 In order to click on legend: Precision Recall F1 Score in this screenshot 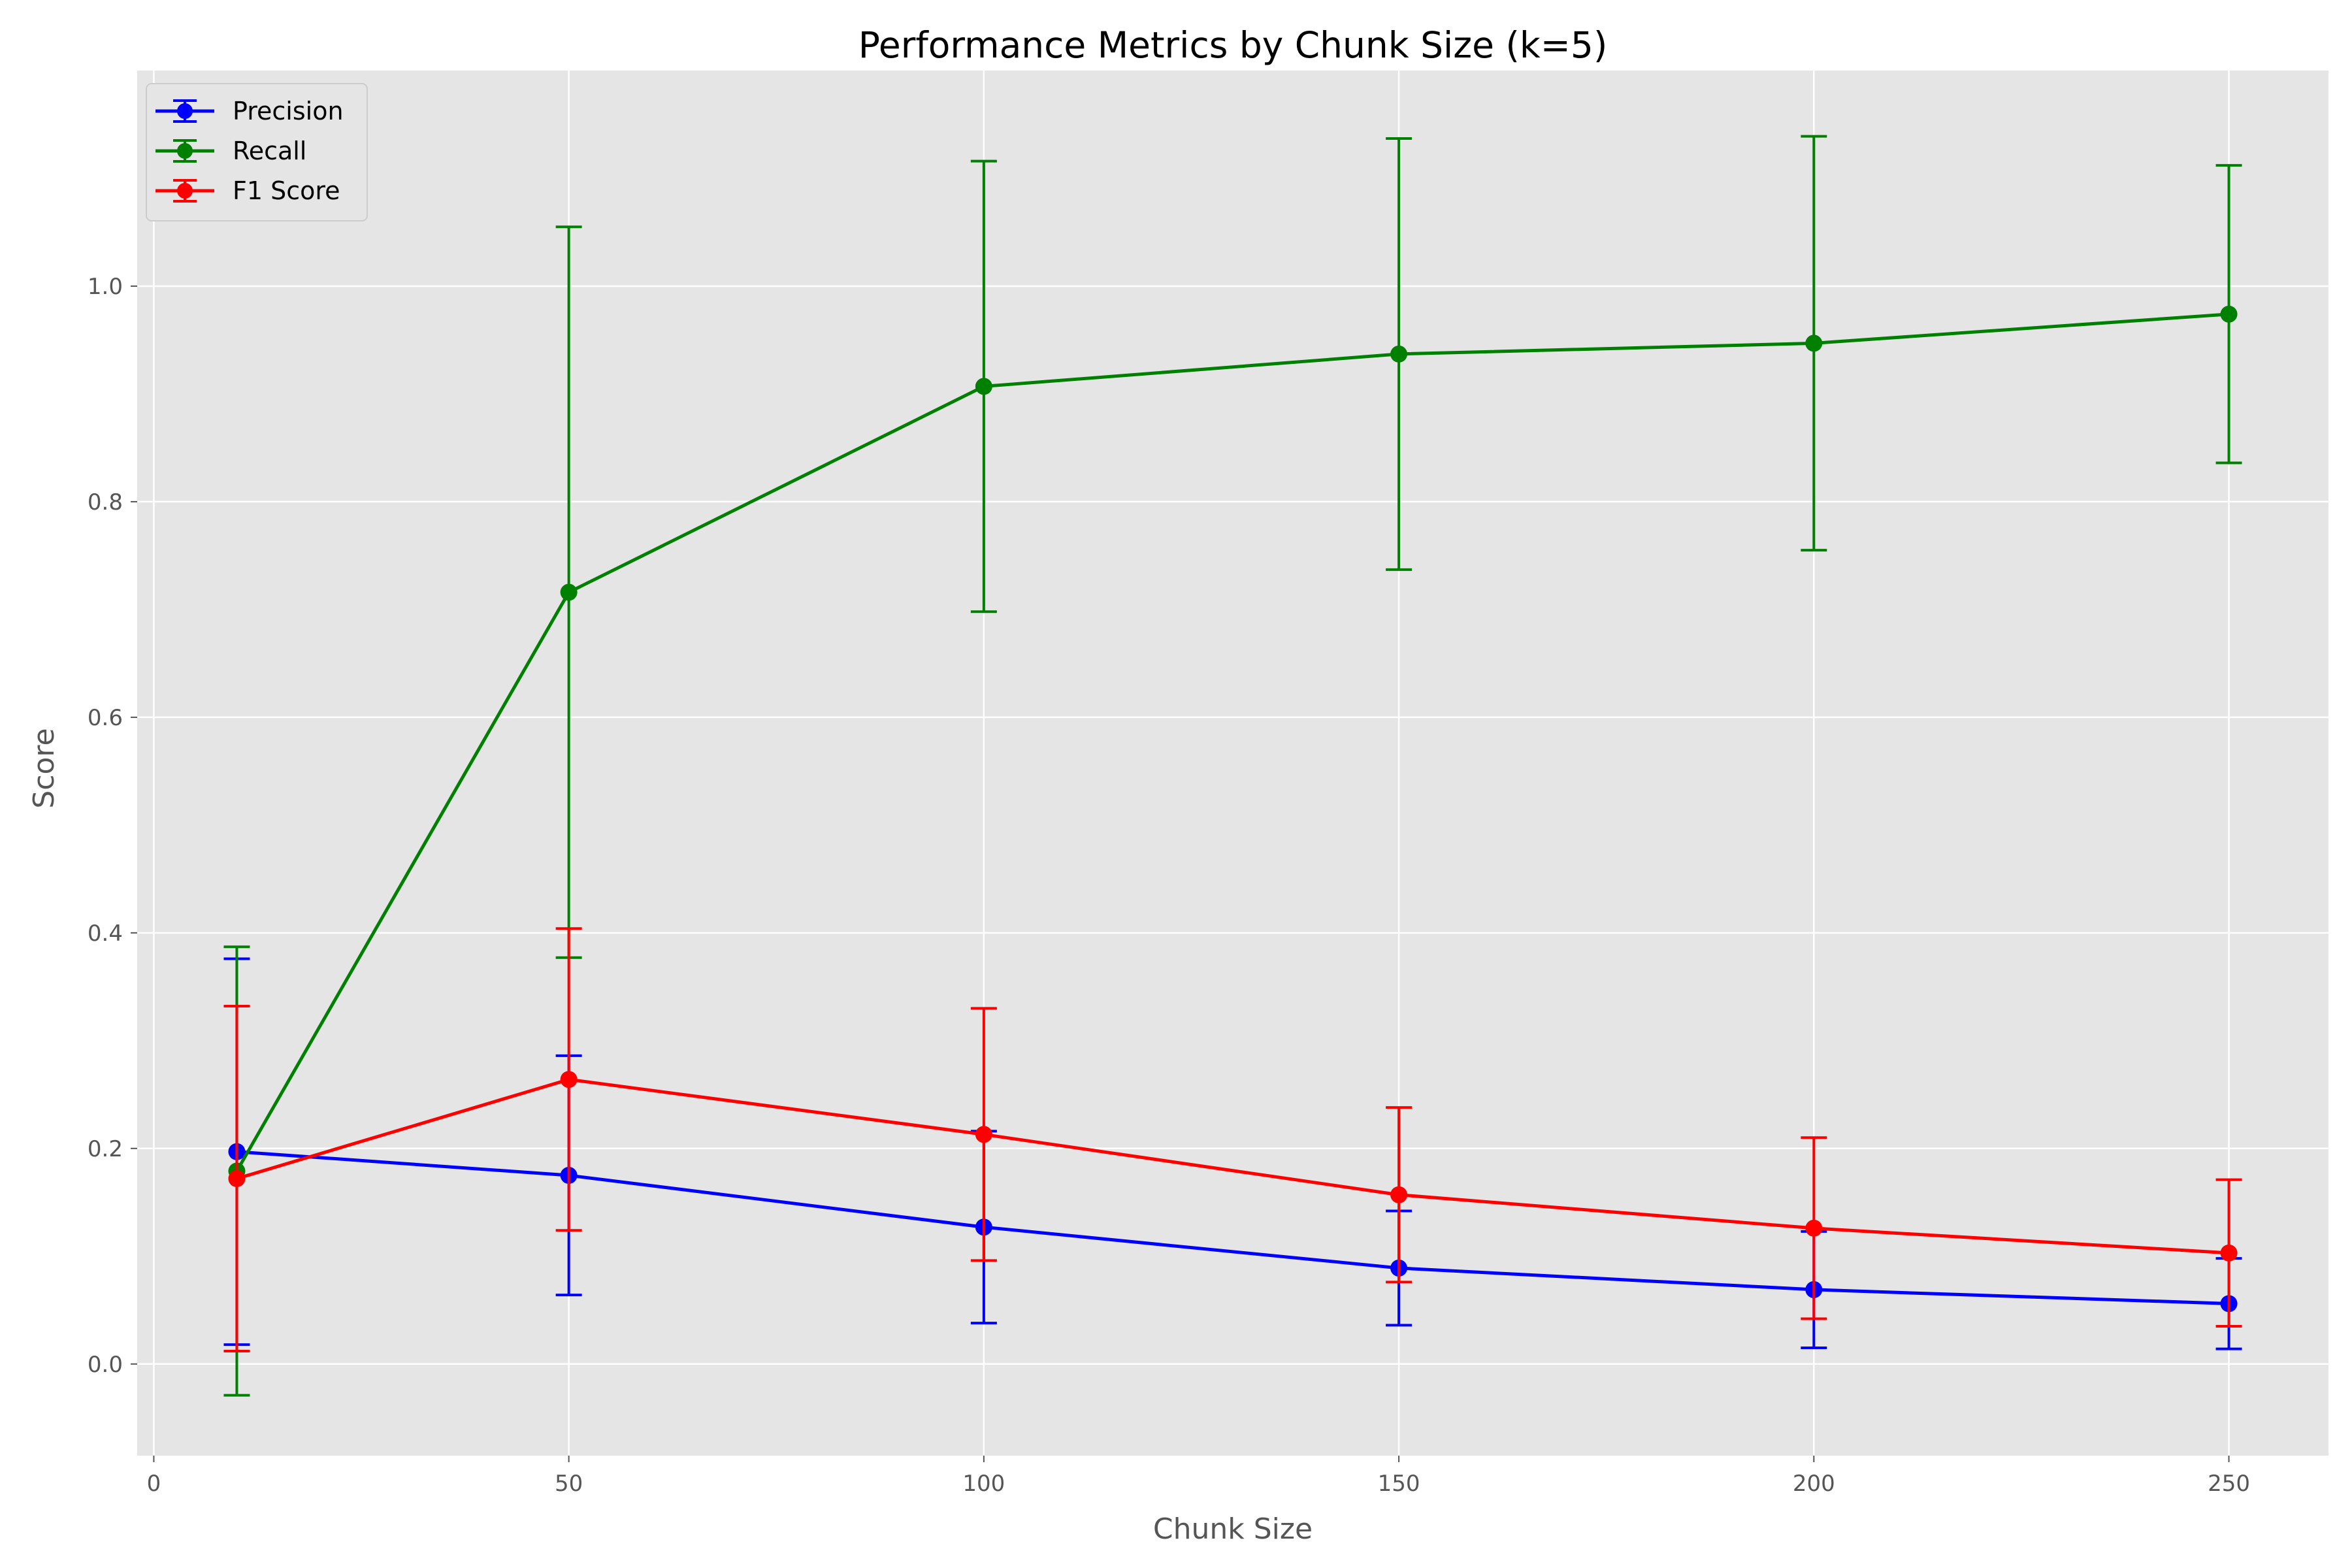, I will do `click(257, 152)`.